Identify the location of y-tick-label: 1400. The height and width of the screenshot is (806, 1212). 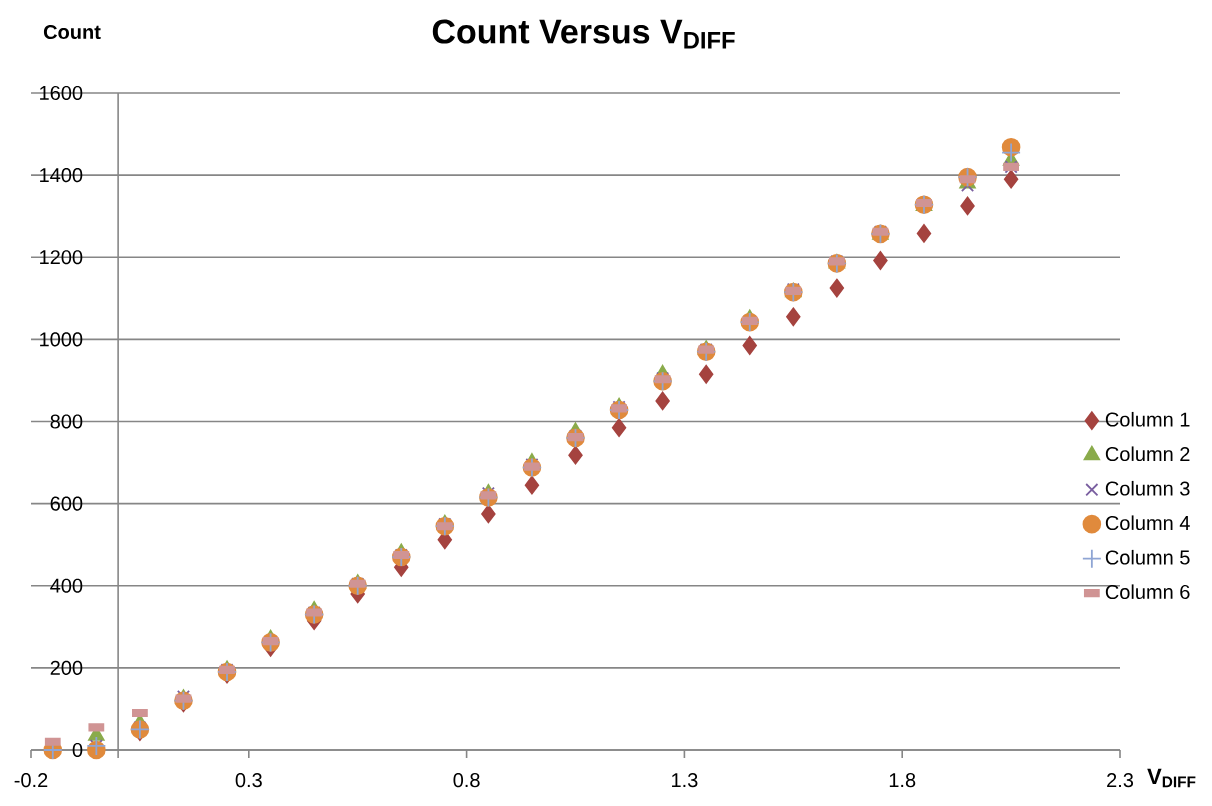
(61, 175).